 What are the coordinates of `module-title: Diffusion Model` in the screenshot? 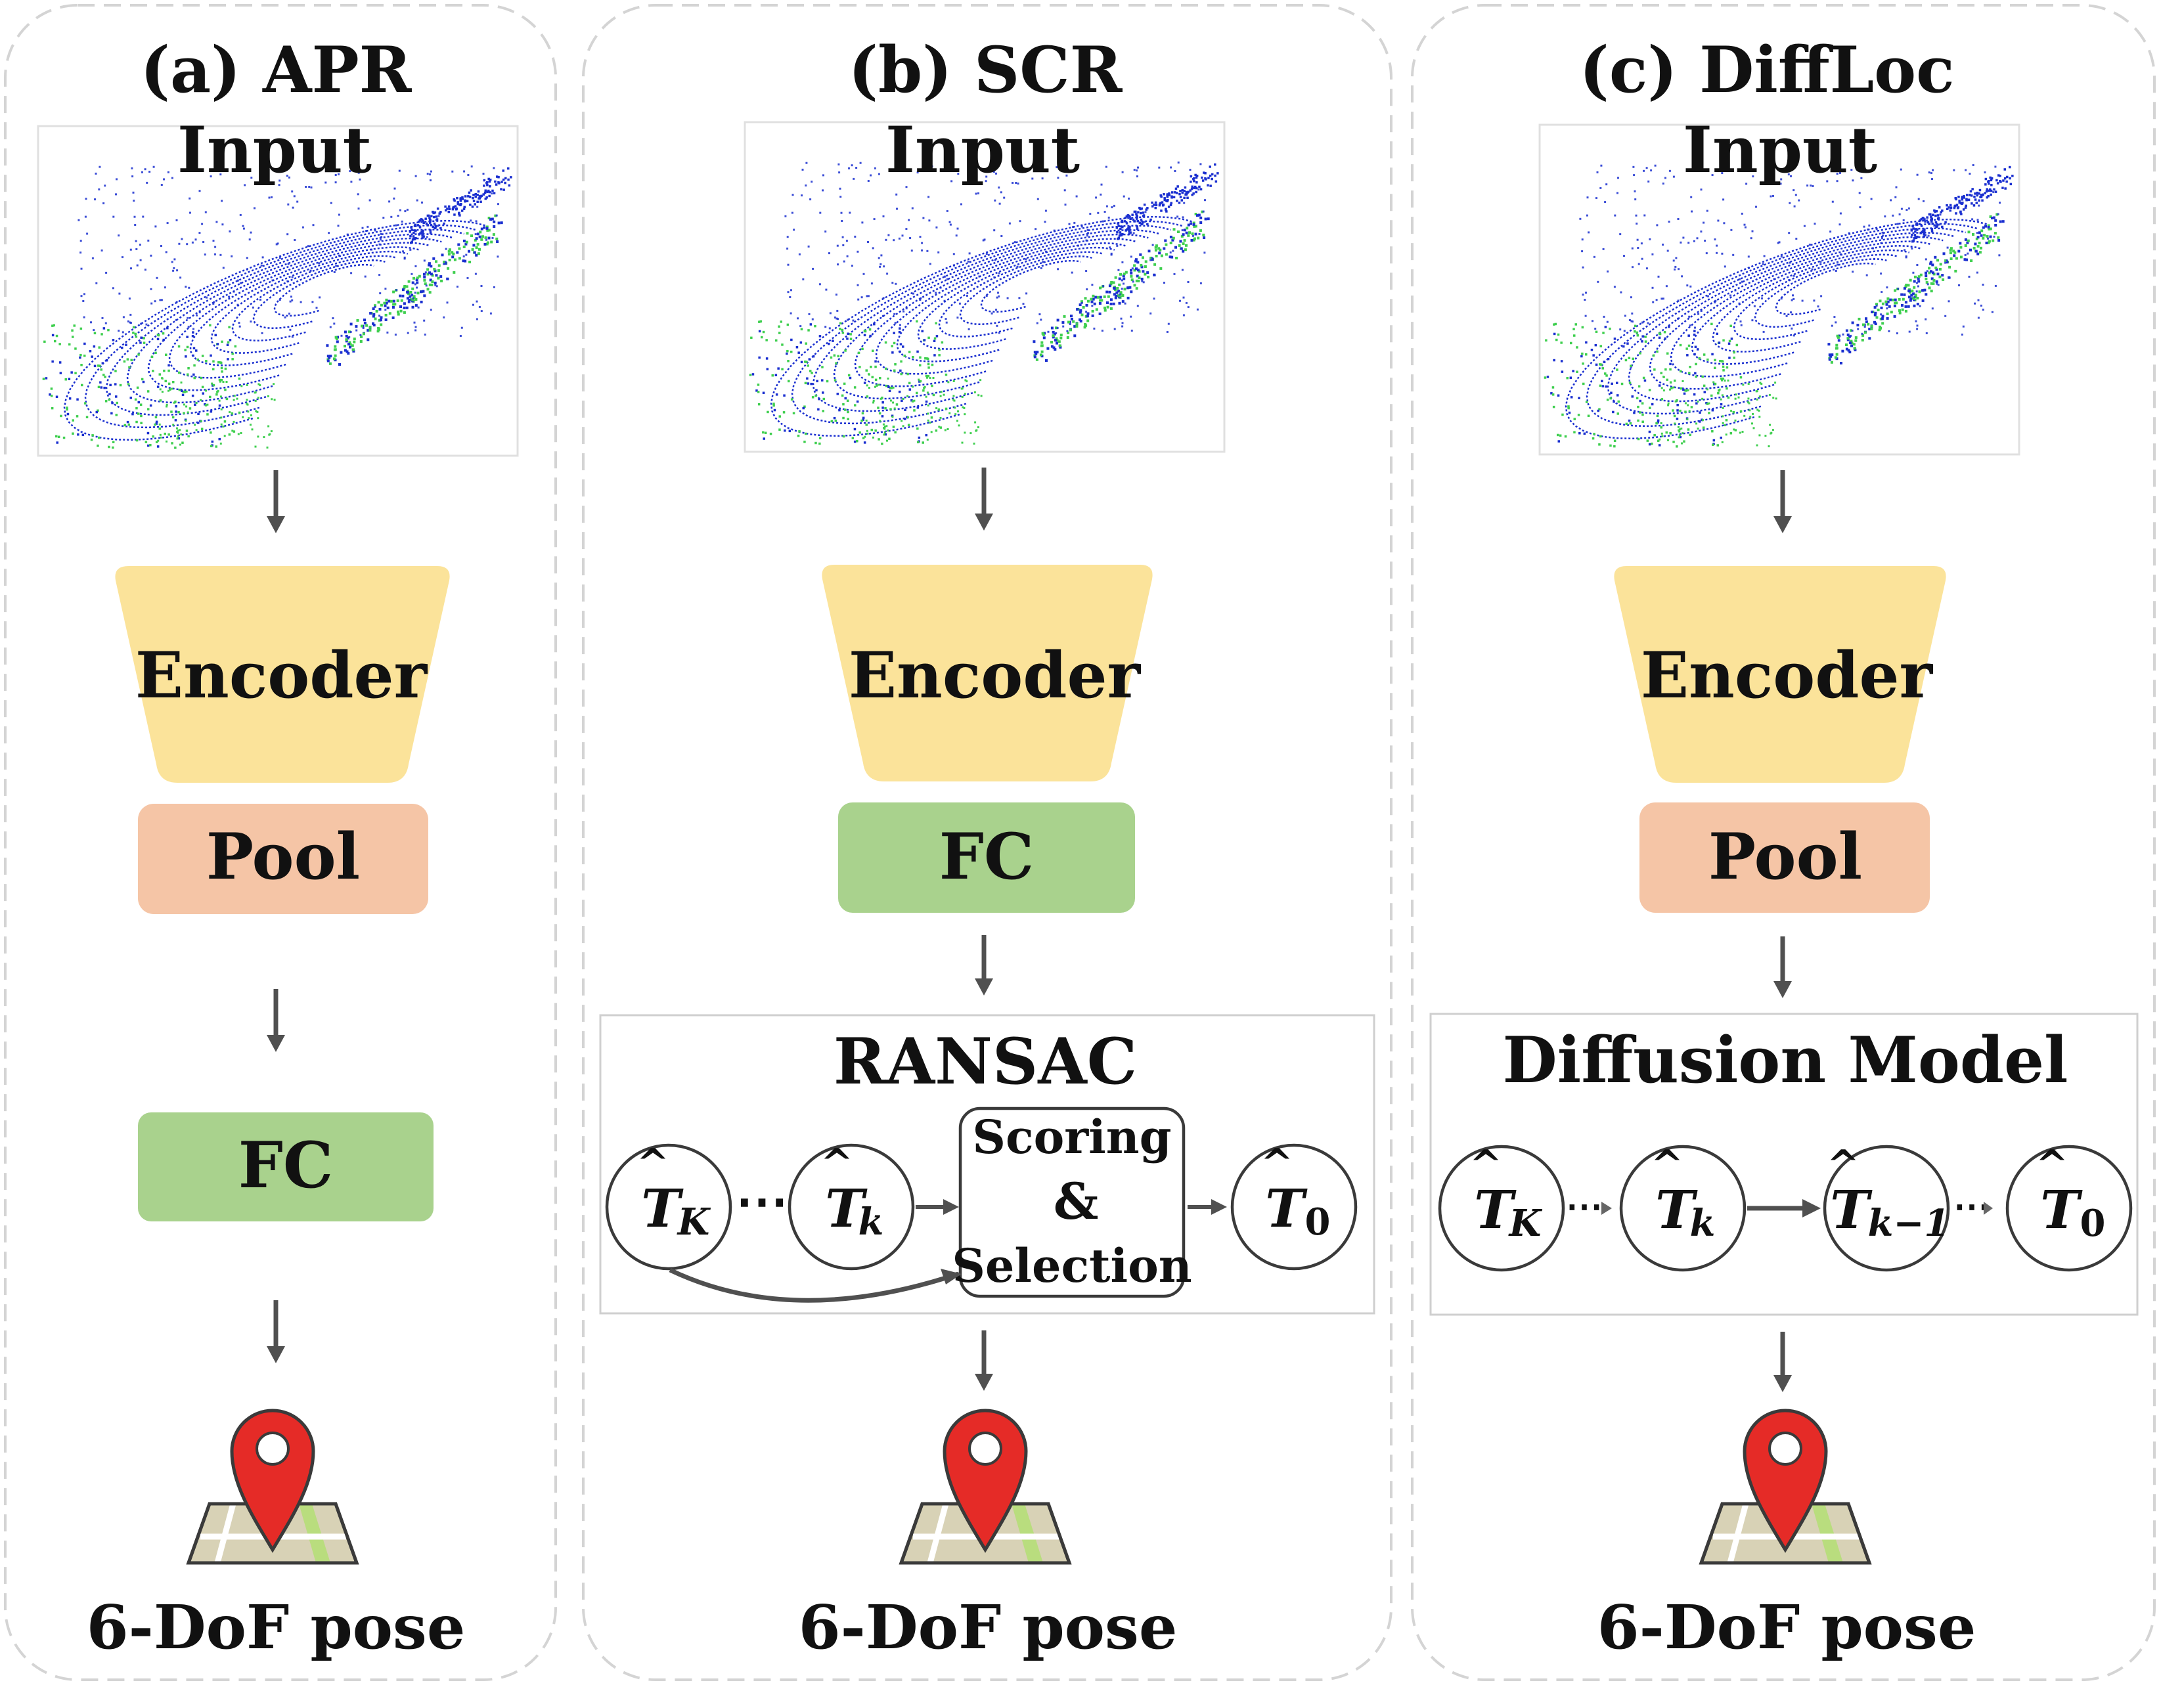 It's located at (1785, 1060).